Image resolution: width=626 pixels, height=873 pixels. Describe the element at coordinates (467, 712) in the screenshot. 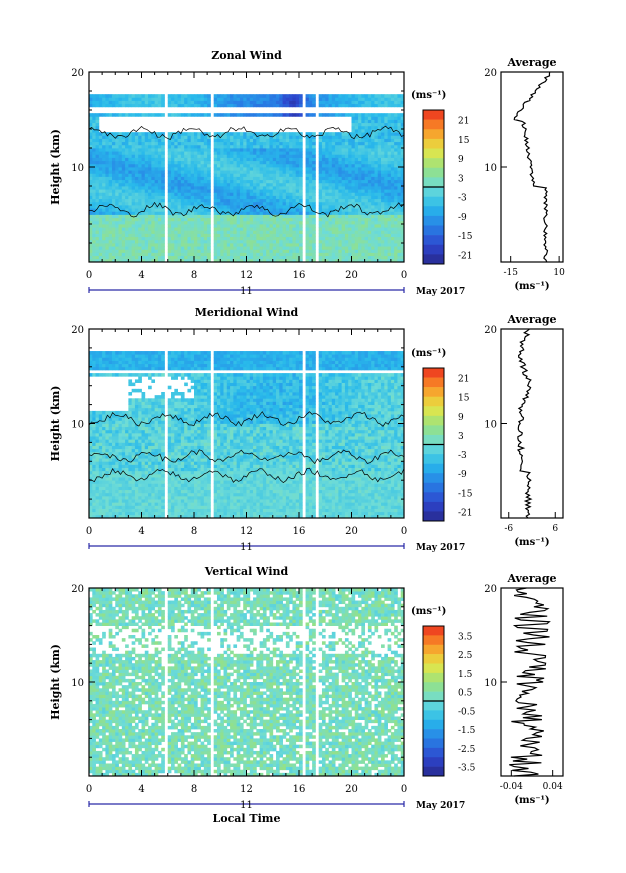

I see `colorbar-tick-label: -0.5` at that location.